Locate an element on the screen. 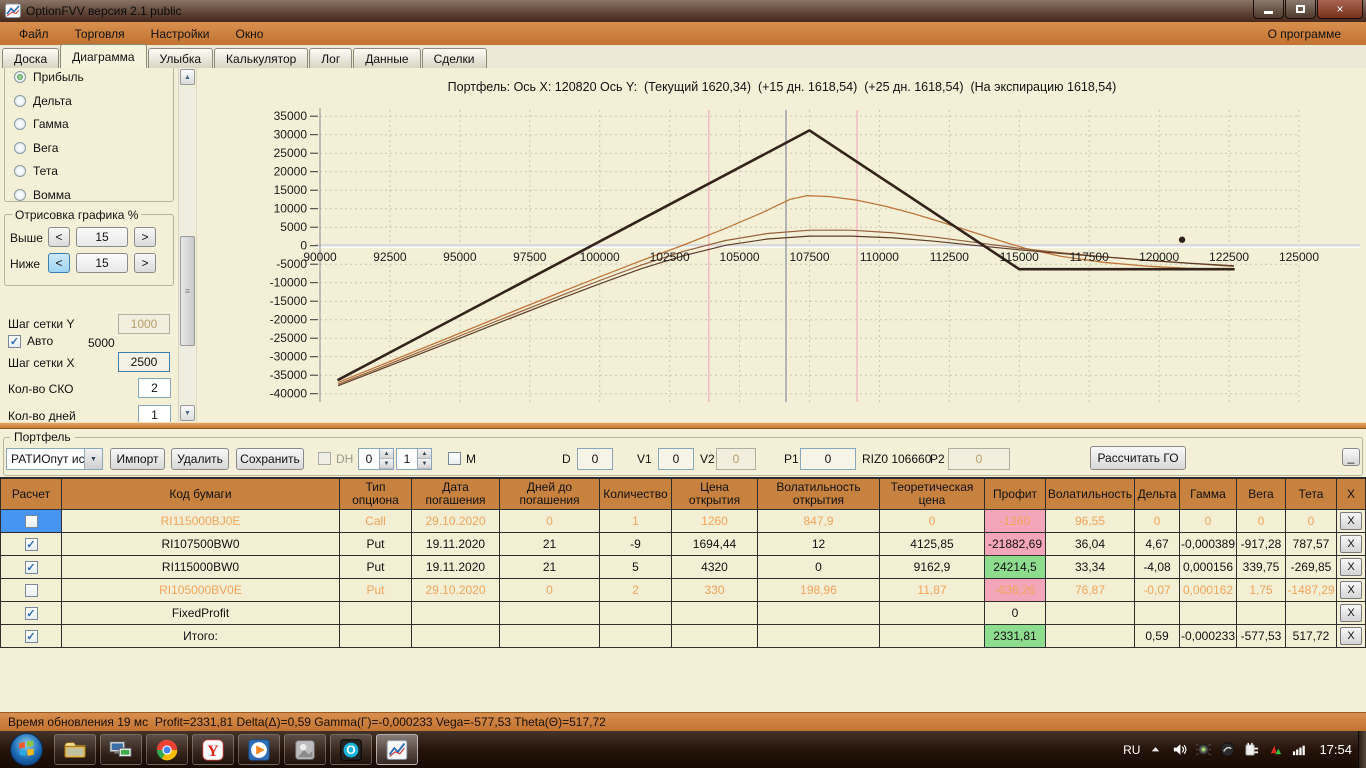 The image size is (1366, 768). below-decrement-button: < is located at coordinates (59, 263).